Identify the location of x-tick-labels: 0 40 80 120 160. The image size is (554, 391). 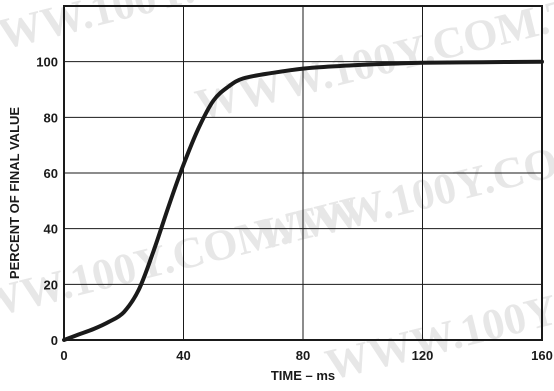
(306, 355).